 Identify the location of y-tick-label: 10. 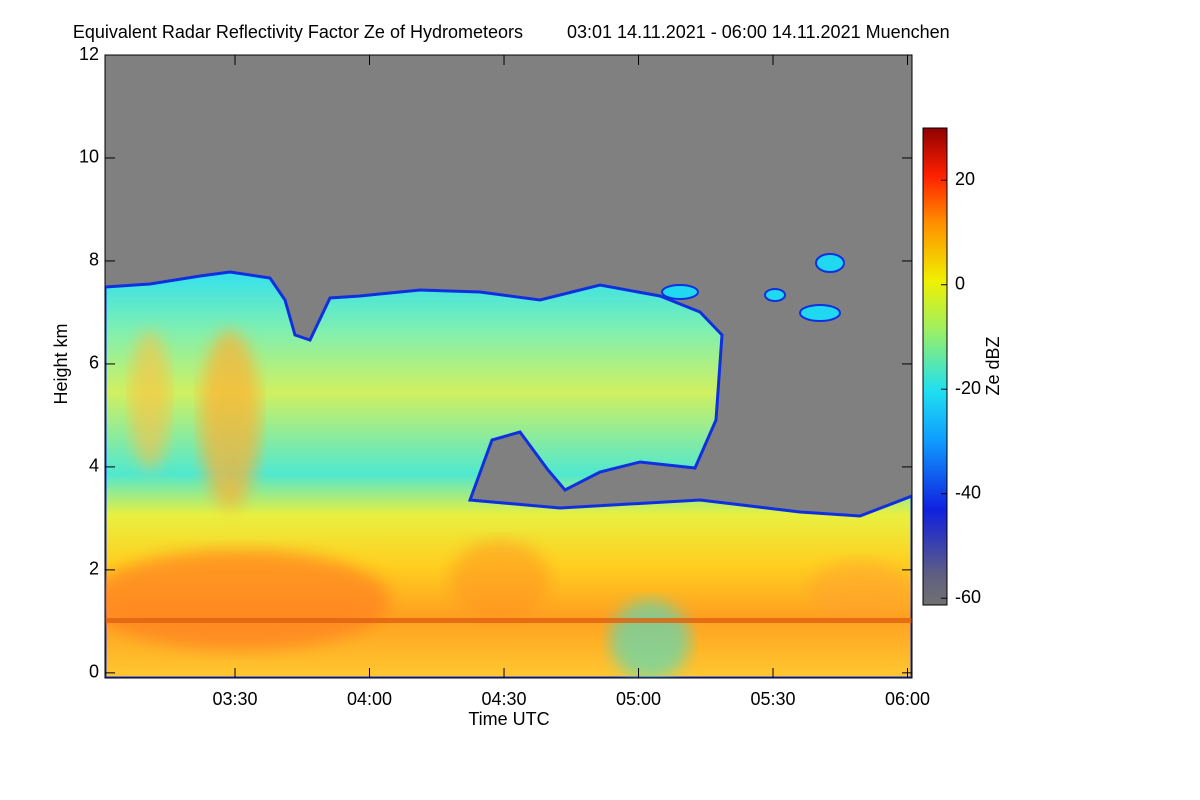
(89, 157).